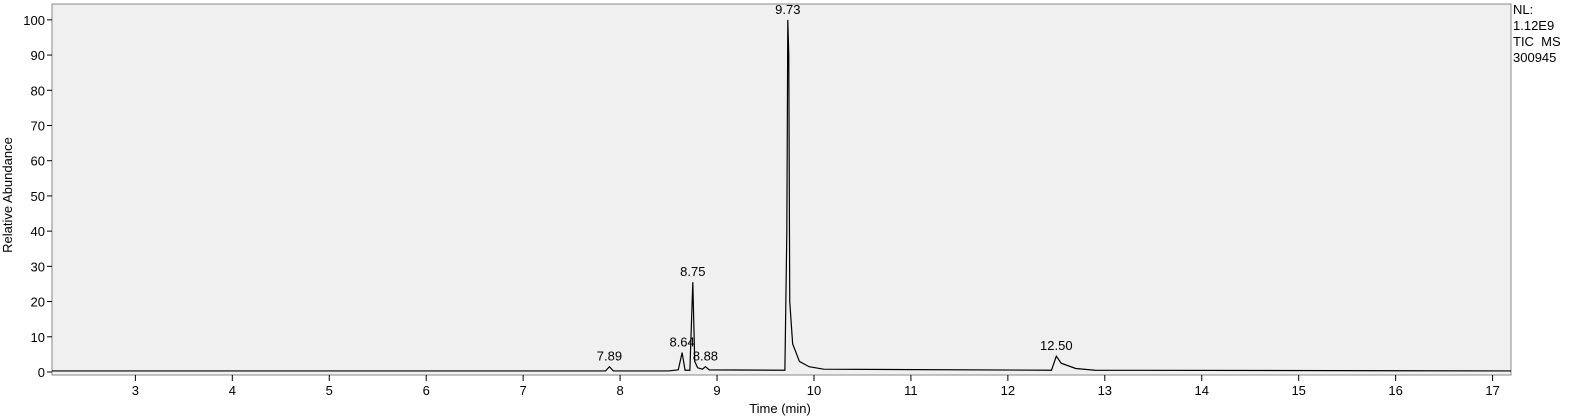 Image resolution: width=1580 pixels, height=419 pixels. I want to click on peak-label: 8.64, so click(681, 342).